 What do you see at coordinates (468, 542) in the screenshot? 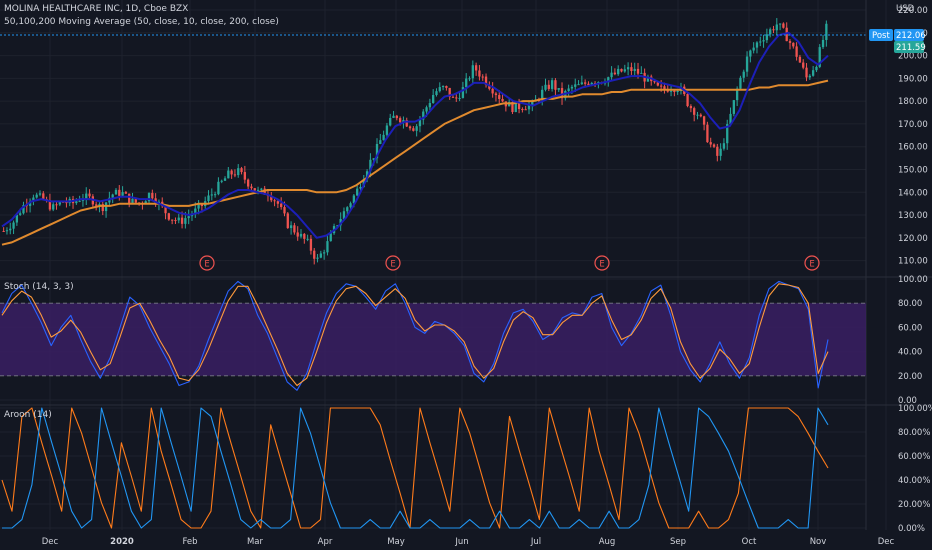
I see `x-axis-labels: Dec 2020 Feb Mar Apr May Jun Jul Aug Sep Oct Nov Dec` at bounding box center [468, 542].